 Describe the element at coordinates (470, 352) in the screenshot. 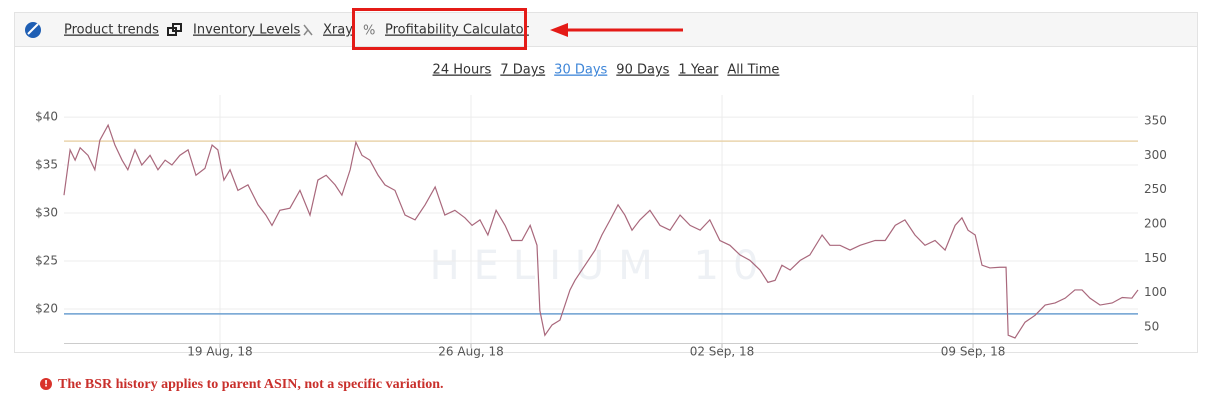

I see `x-tick-label: 26 Aug, 18` at that location.